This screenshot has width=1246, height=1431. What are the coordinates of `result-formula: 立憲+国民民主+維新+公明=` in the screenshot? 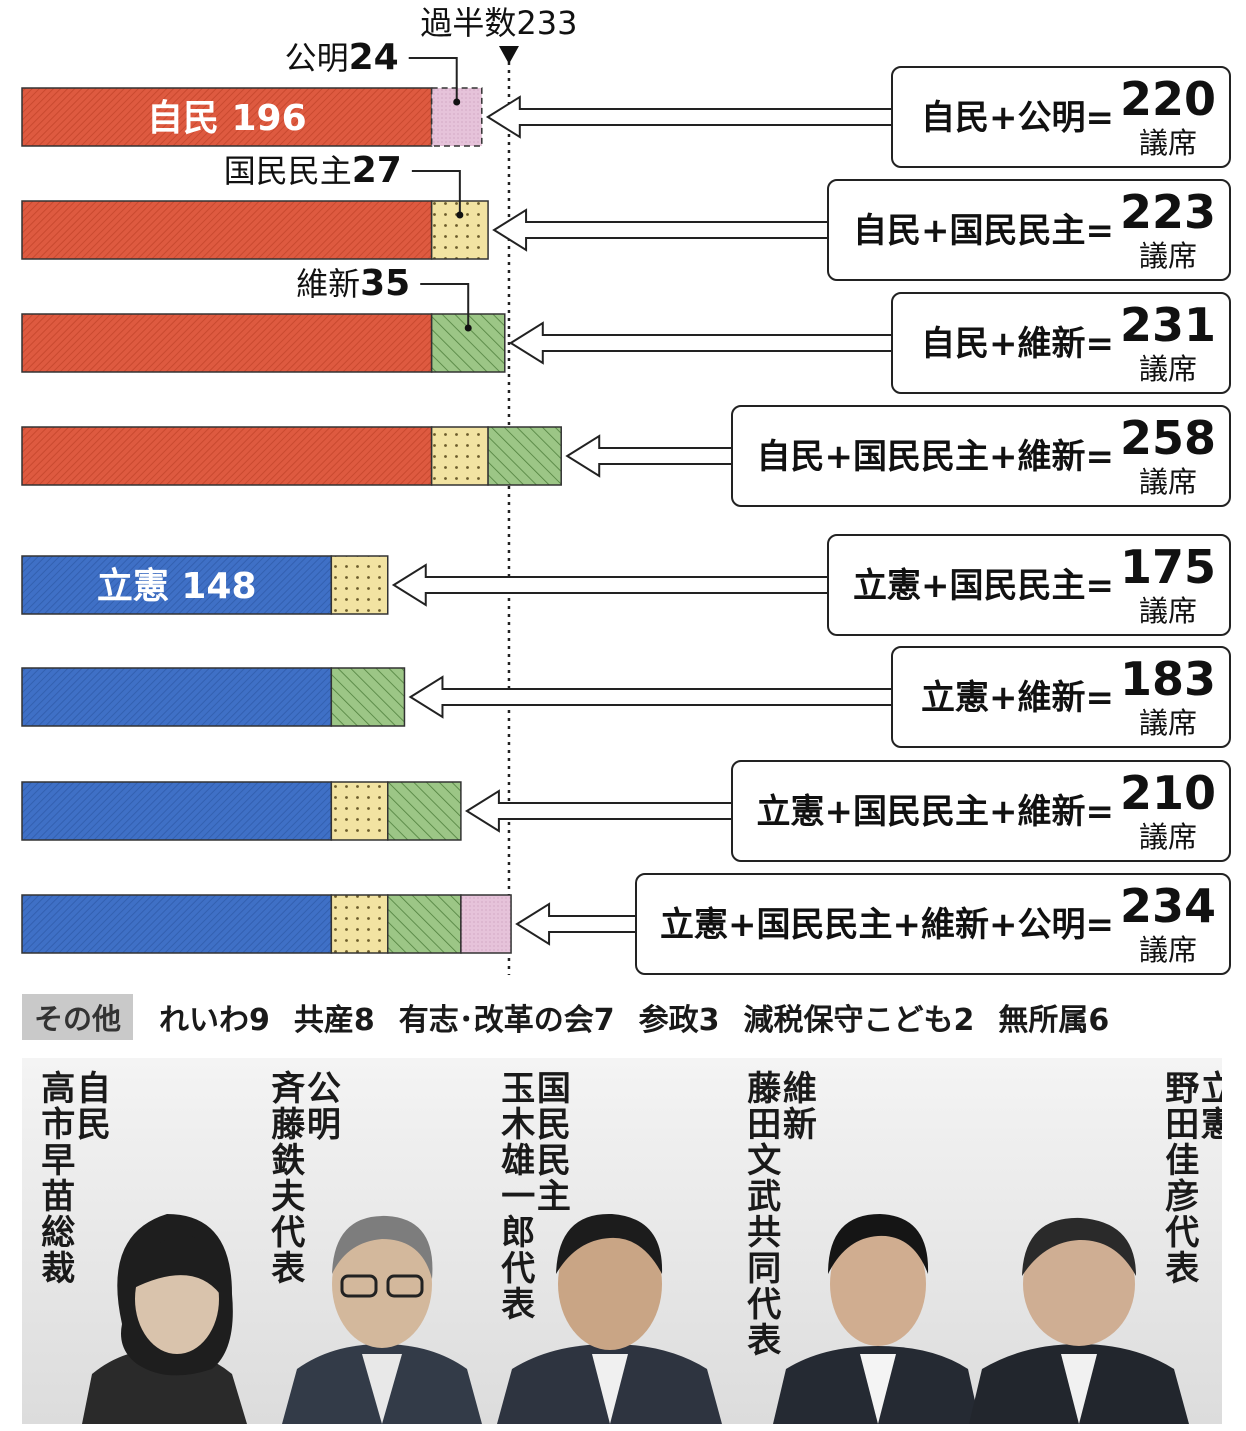 It's located at (887, 925).